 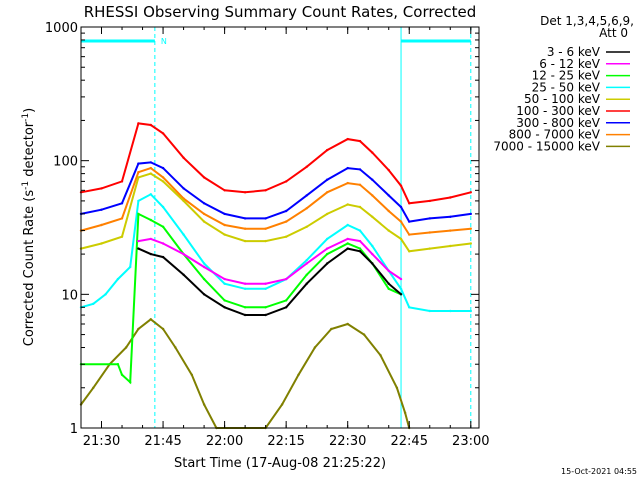 I want to click on x-tick-label-2: 22:00, so click(x=224, y=441).